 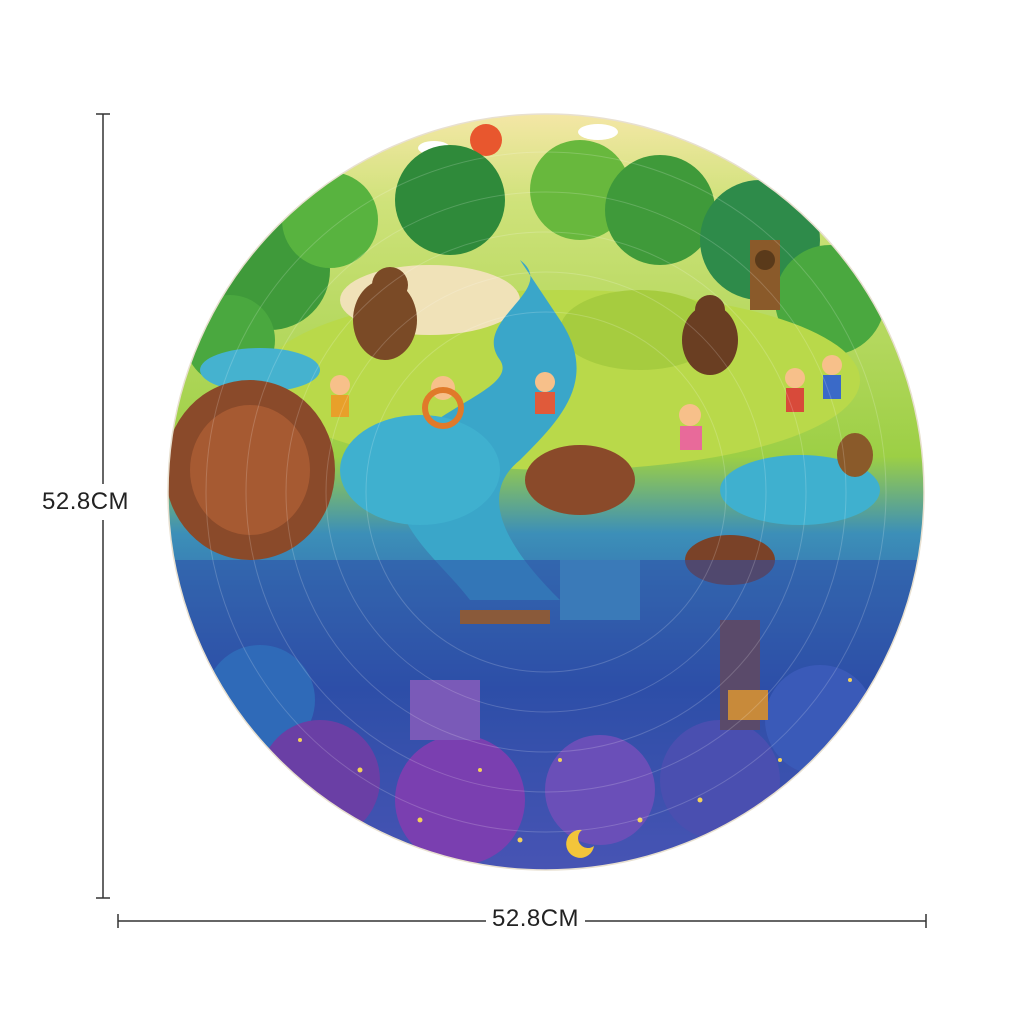 I want to click on stars, so click(x=575, y=760).